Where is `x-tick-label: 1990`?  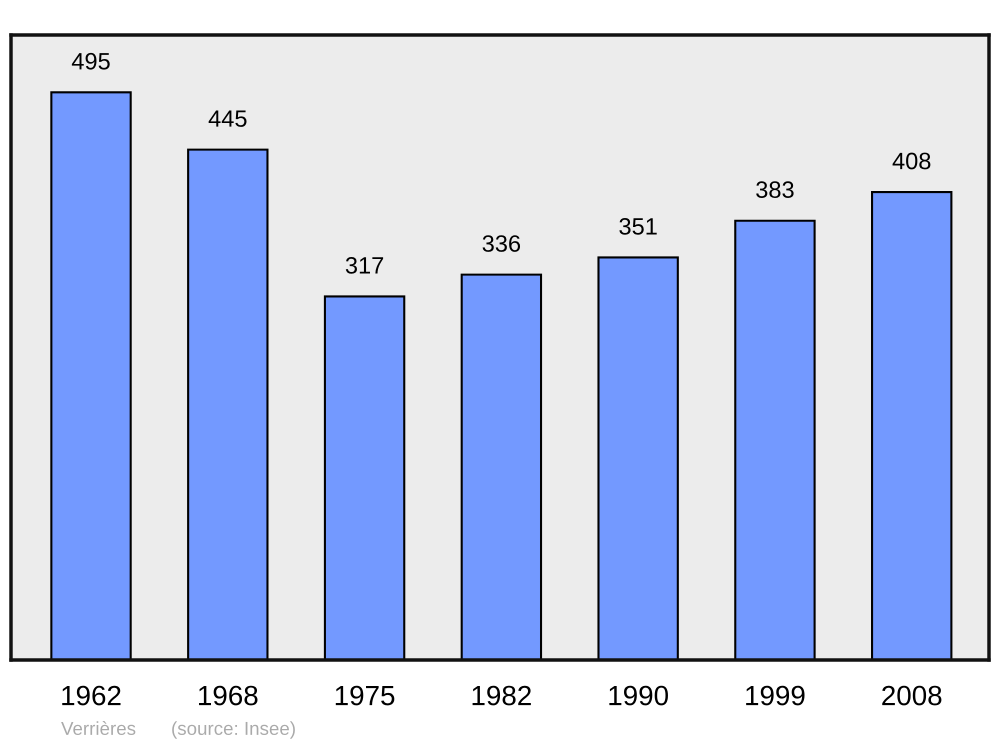
x-tick-label: 1990 is located at coordinates (638, 696).